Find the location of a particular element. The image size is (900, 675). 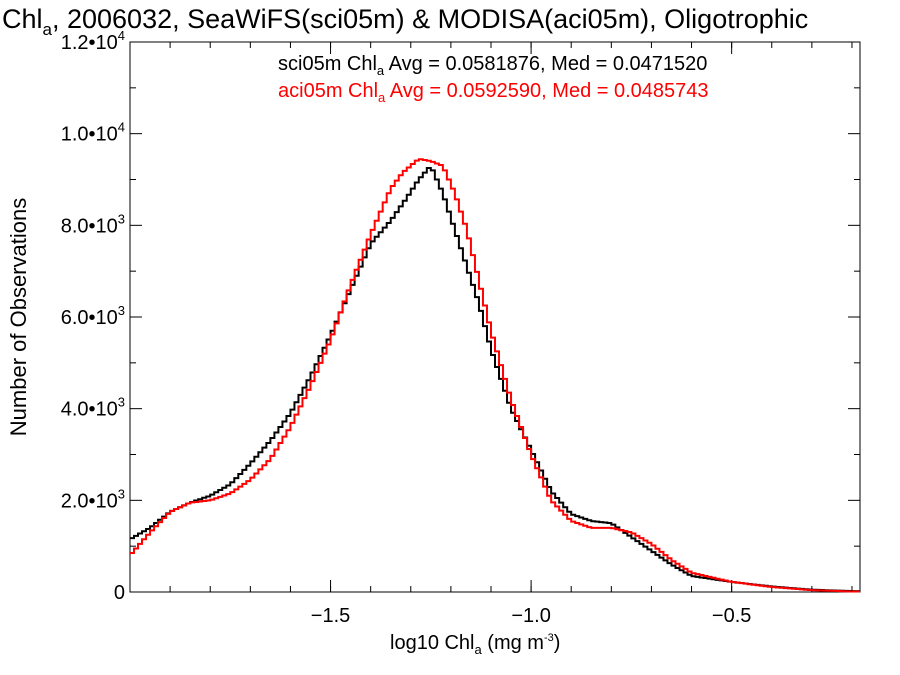

legend-sci05m-sub: a is located at coordinates (381, 70).